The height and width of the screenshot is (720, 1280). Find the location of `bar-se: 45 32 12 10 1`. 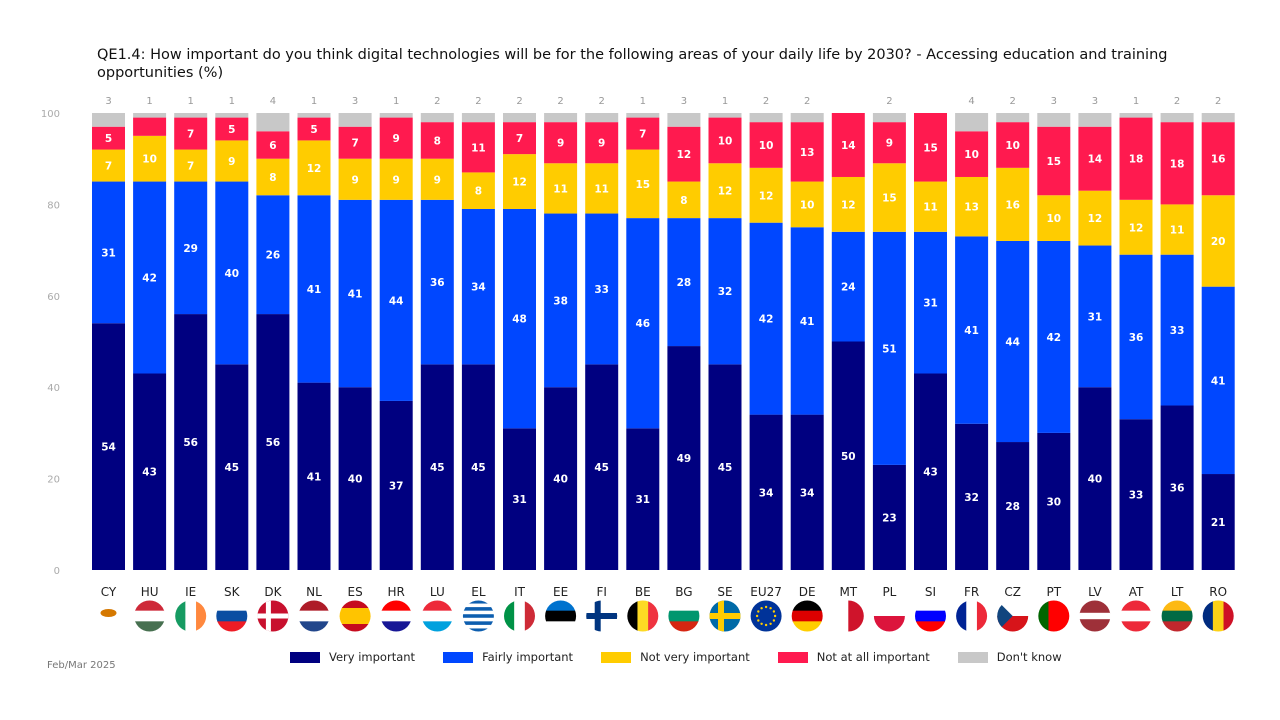

bar-se: 45 32 12 10 1 is located at coordinates (725, 333).